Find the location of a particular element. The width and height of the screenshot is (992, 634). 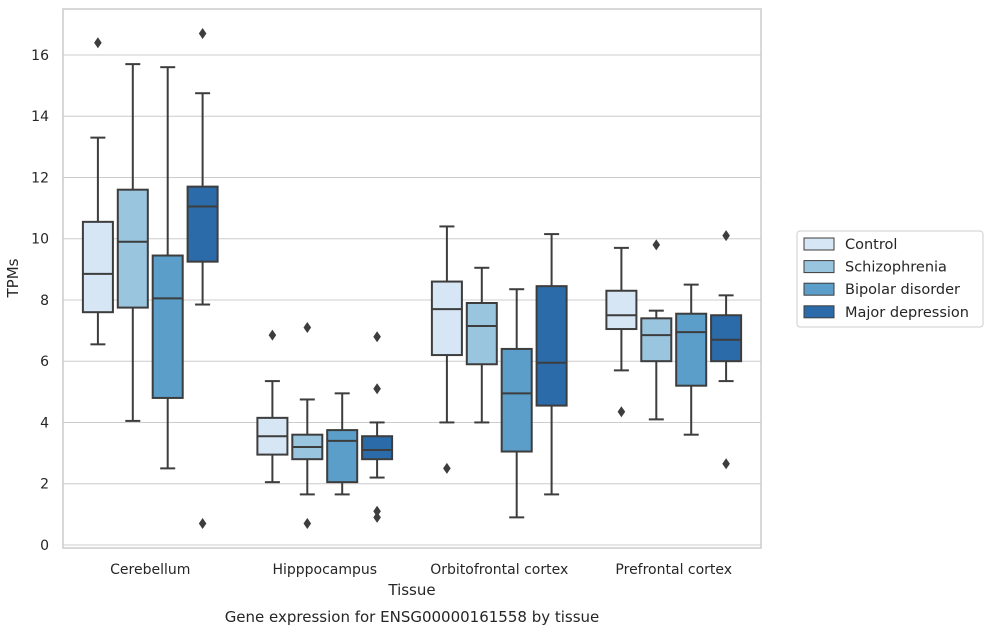

y-tick-label-4: 4 is located at coordinates (44, 423).